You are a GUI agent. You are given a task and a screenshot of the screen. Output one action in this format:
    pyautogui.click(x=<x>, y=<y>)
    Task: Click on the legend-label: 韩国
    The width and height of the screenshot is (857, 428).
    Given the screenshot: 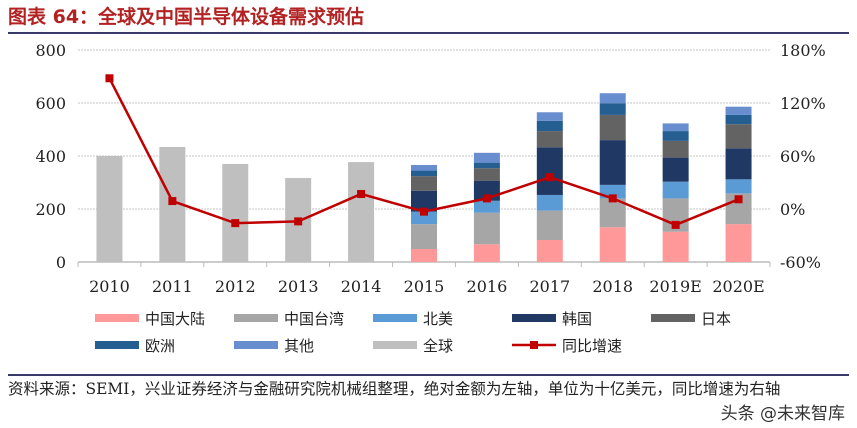 What is the action you would take?
    pyautogui.click(x=577, y=319)
    